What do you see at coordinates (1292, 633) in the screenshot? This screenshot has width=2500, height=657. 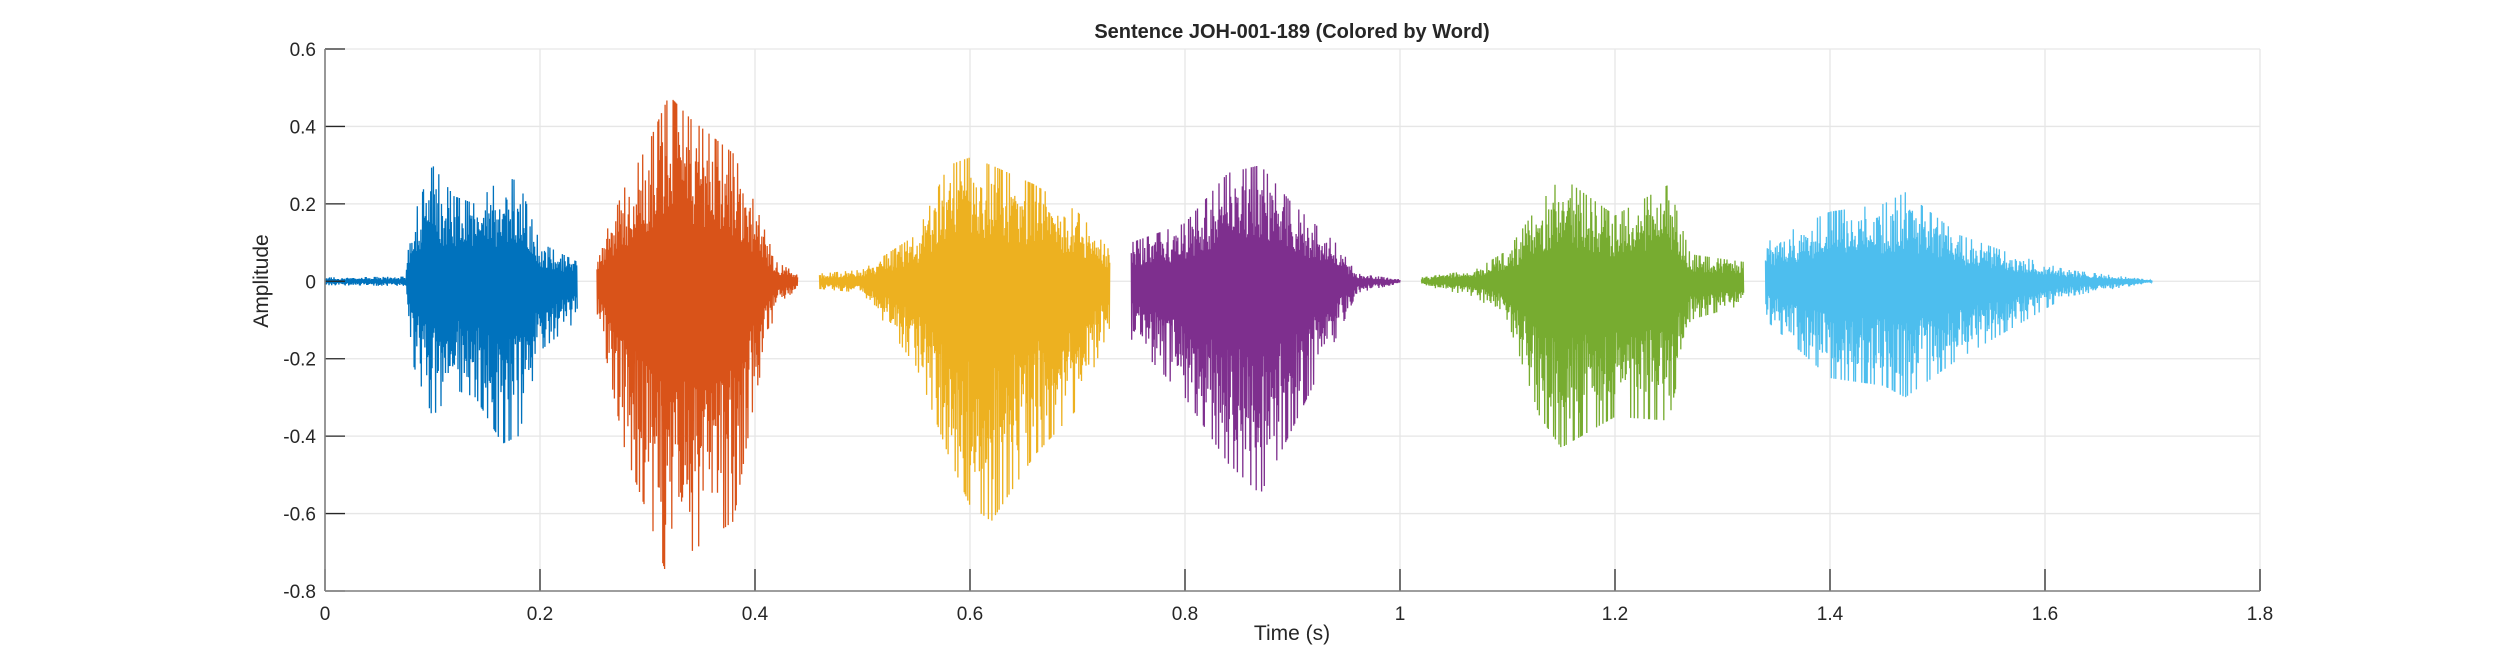 I see `x-axis-label: Time (s)` at bounding box center [1292, 633].